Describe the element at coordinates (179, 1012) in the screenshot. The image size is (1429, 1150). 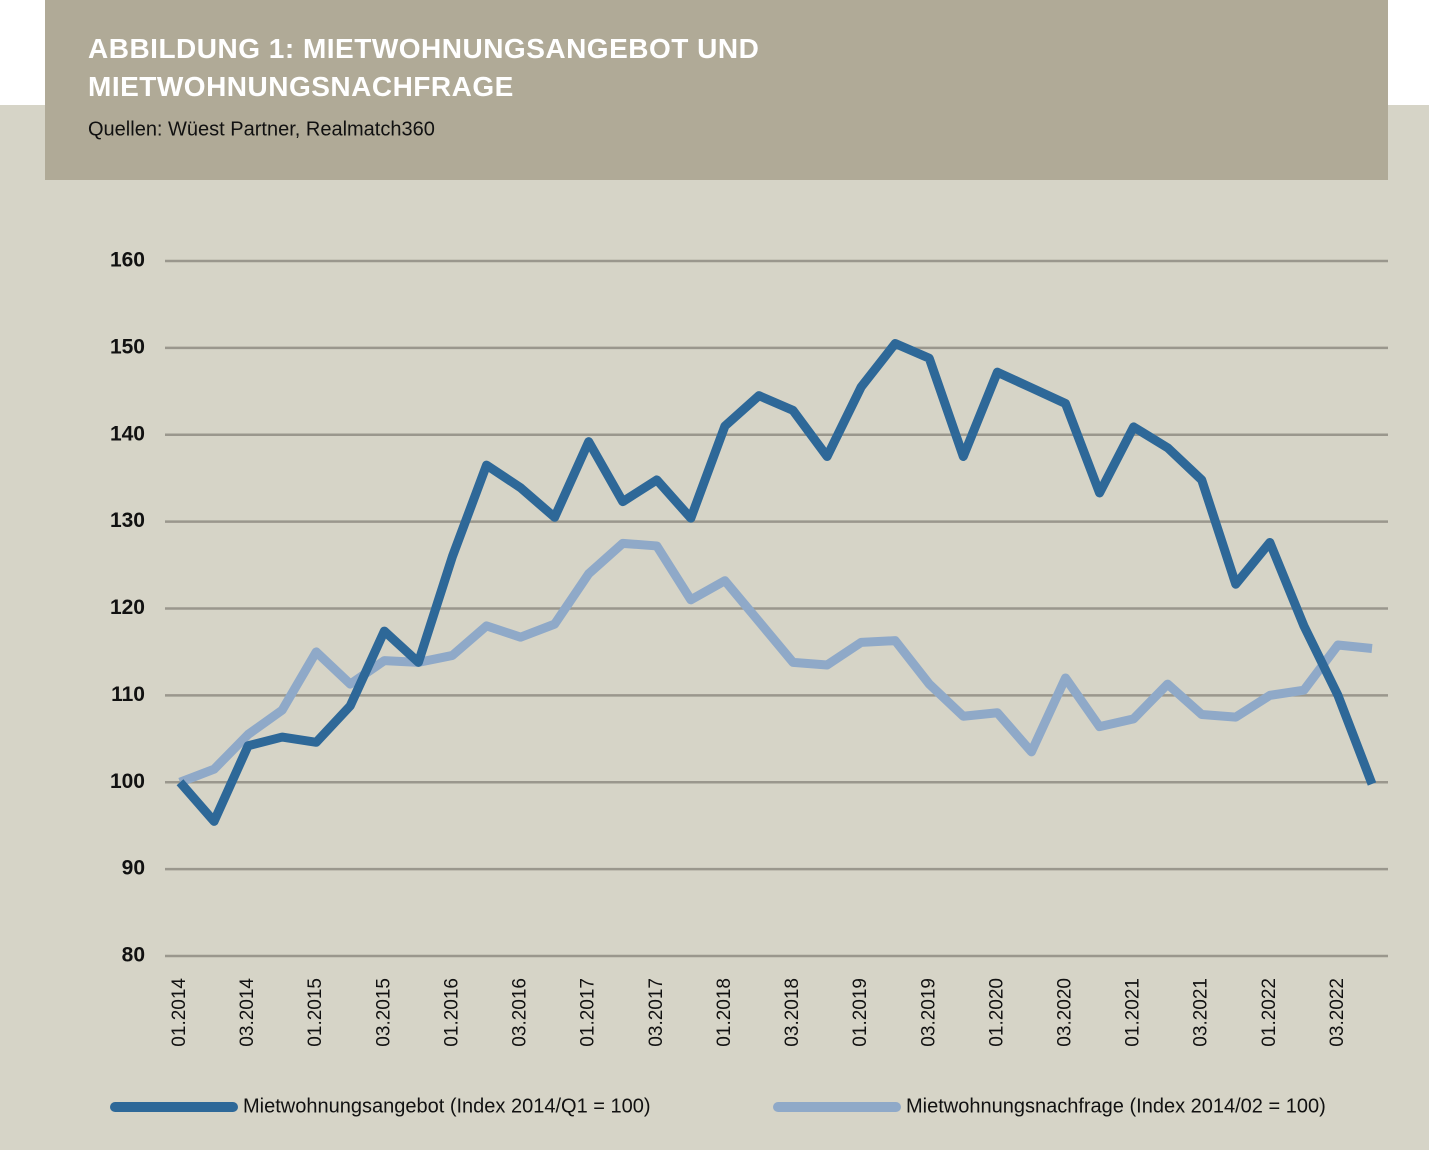
I see `x-tick-label: 01.2014` at that location.